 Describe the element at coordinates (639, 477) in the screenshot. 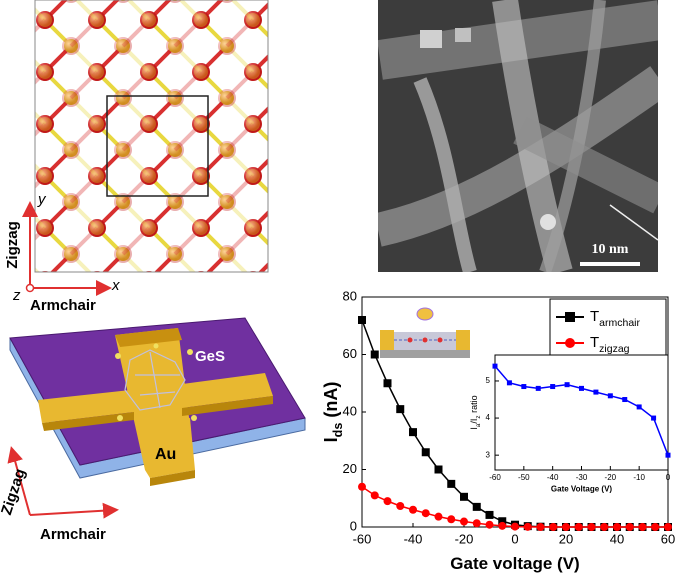

I see `x-tick-label: -10` at that location.